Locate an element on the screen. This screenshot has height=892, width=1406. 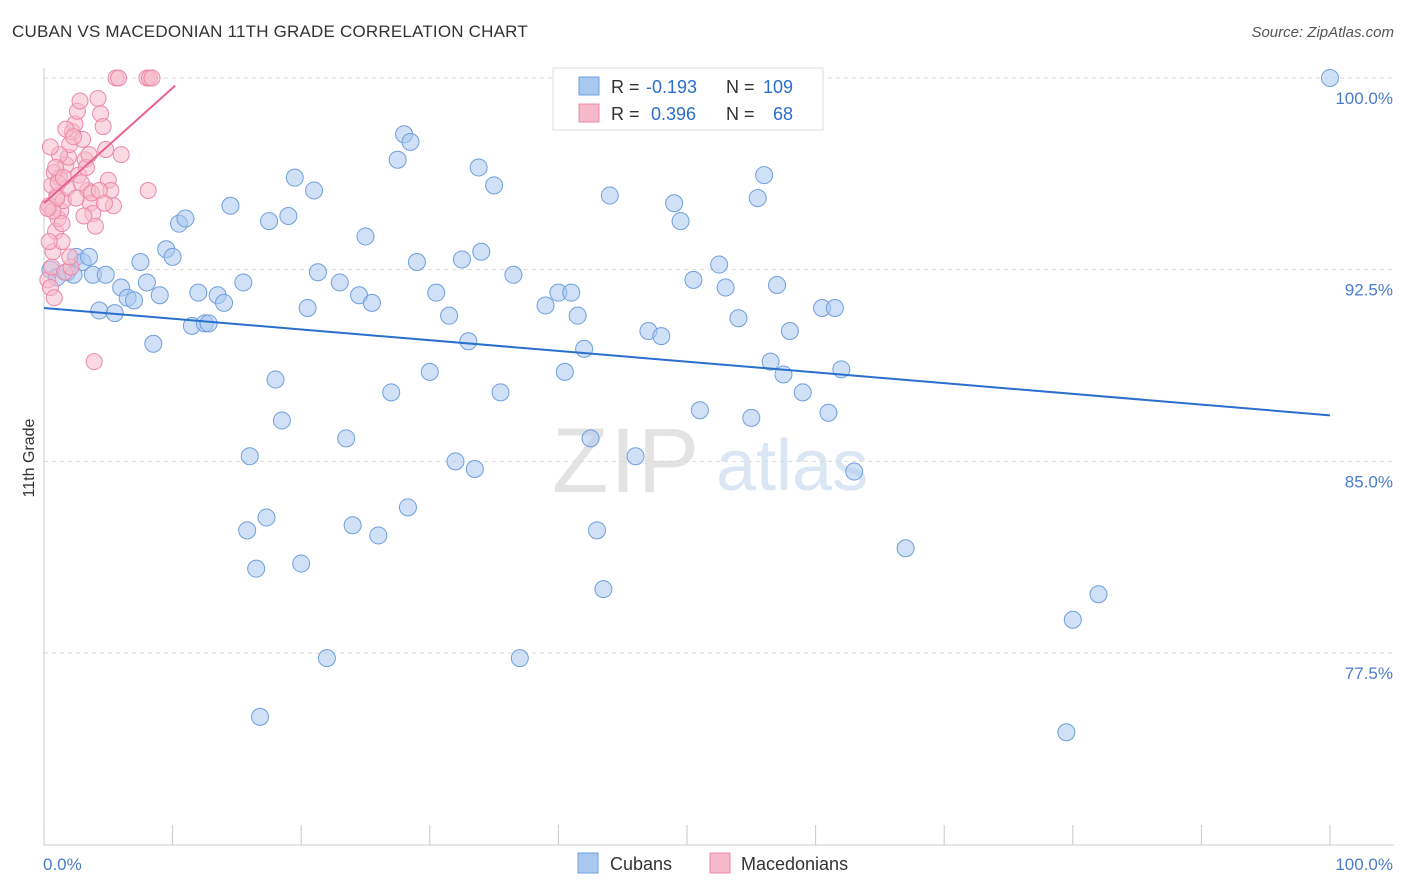
watermark-zip: ZIP is located at coordinates (626, 461).